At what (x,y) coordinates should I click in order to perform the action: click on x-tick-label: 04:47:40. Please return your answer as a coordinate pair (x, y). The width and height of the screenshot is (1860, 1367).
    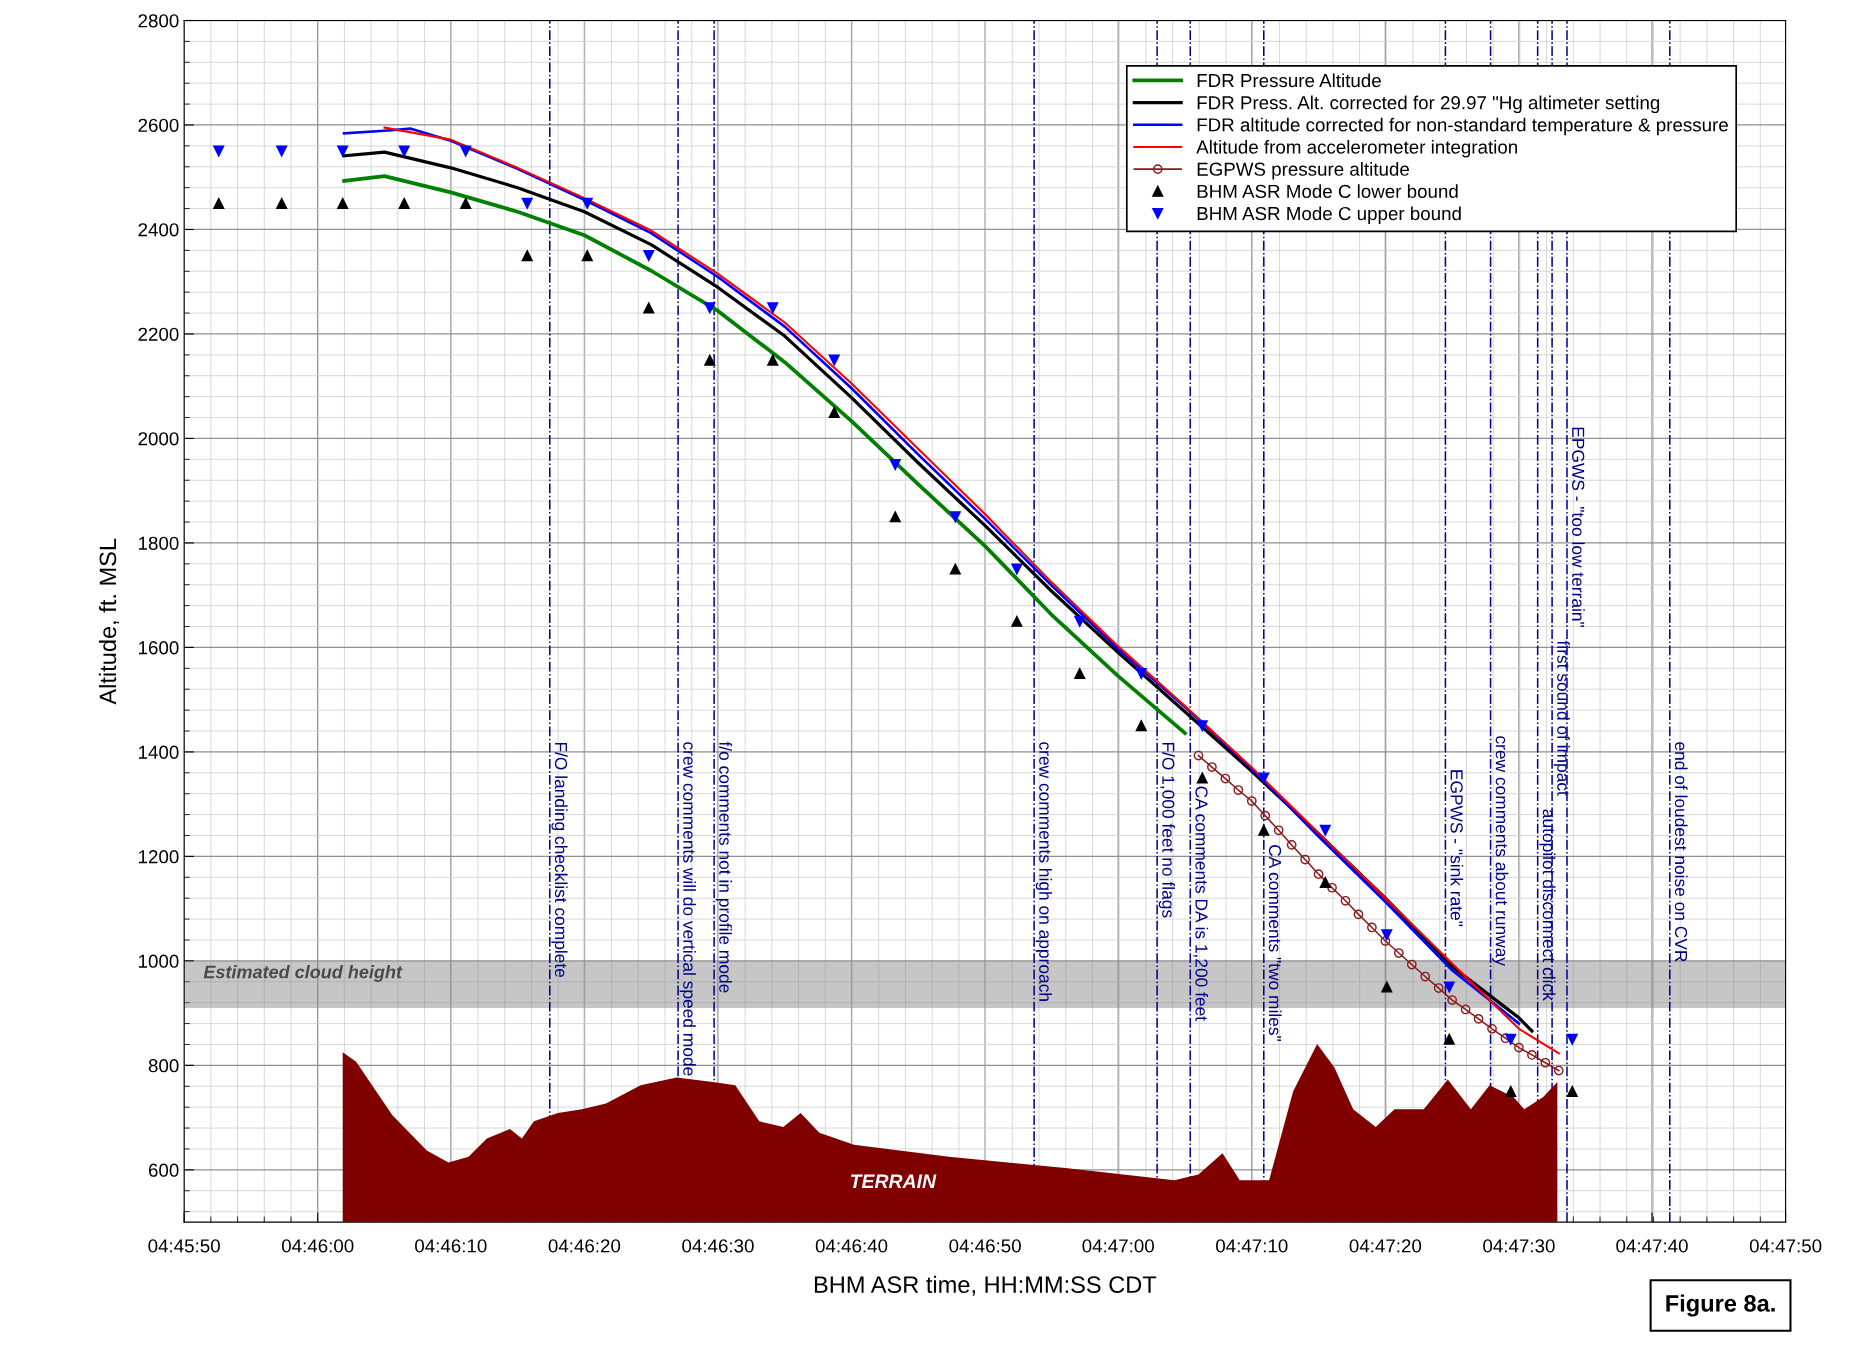
    Looking at the image, I should click on (1652, 1246).